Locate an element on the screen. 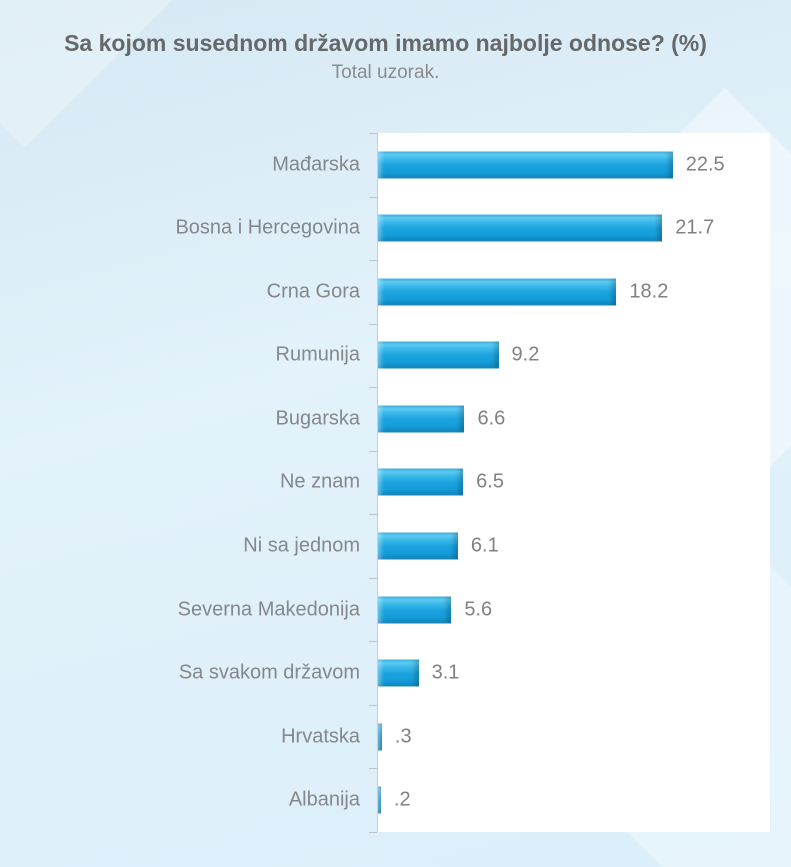 This screenshot has width=791, height=867. category-label: Bosna i Hercegovina is located at coordinates (267, 227).